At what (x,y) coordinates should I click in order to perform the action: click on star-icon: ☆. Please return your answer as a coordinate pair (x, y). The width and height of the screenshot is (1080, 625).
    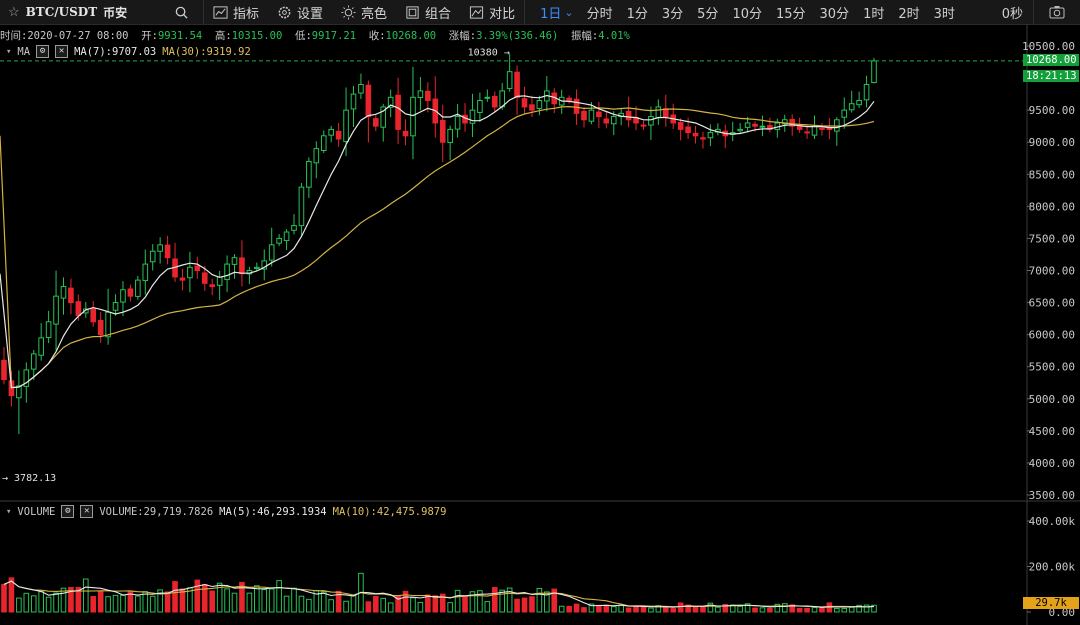
    Looking at the image, I should click on (14, 12).